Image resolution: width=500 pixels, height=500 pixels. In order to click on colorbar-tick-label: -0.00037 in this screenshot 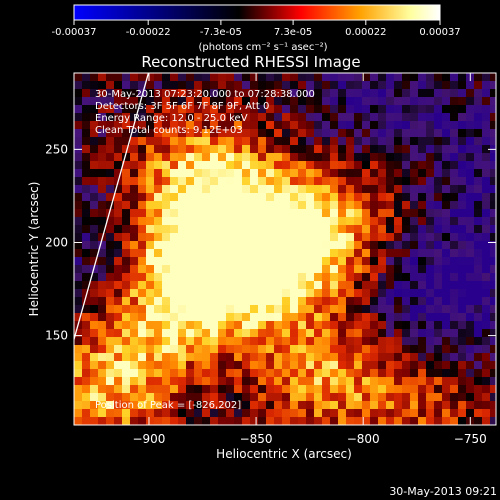, I will do `click(74, 32)`.